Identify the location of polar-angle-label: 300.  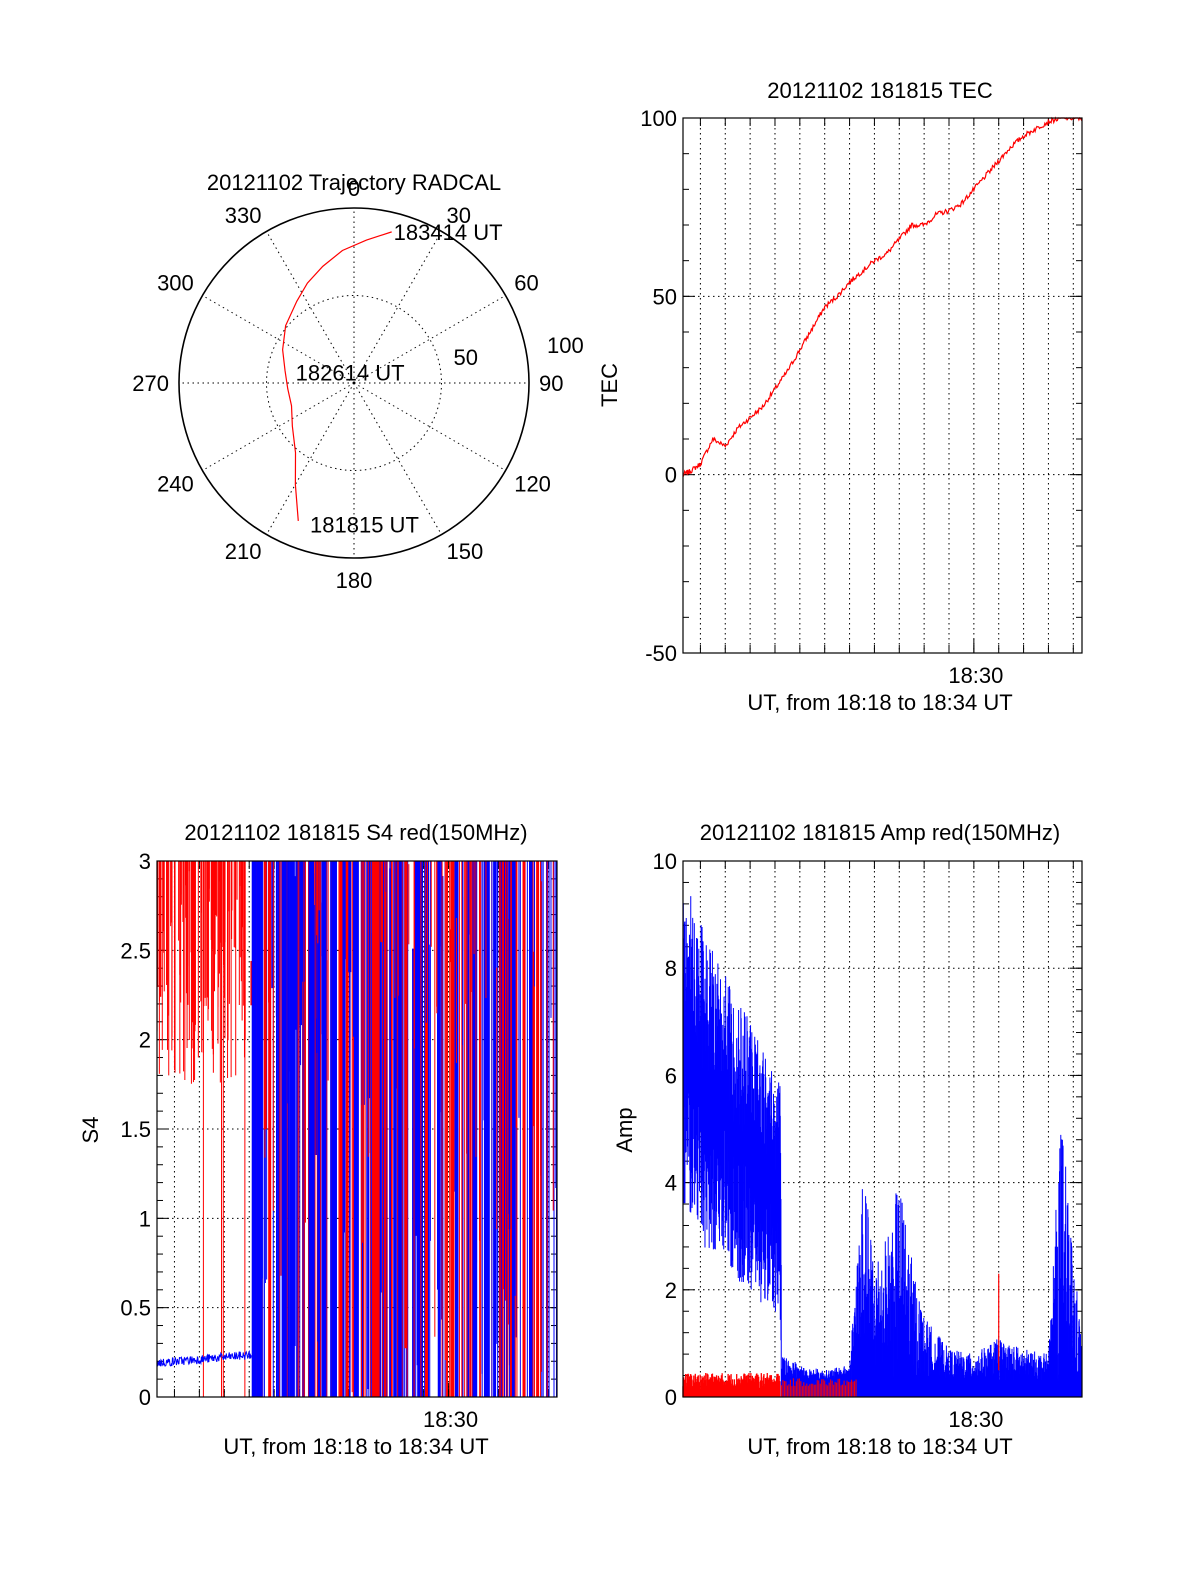
(175, 283).